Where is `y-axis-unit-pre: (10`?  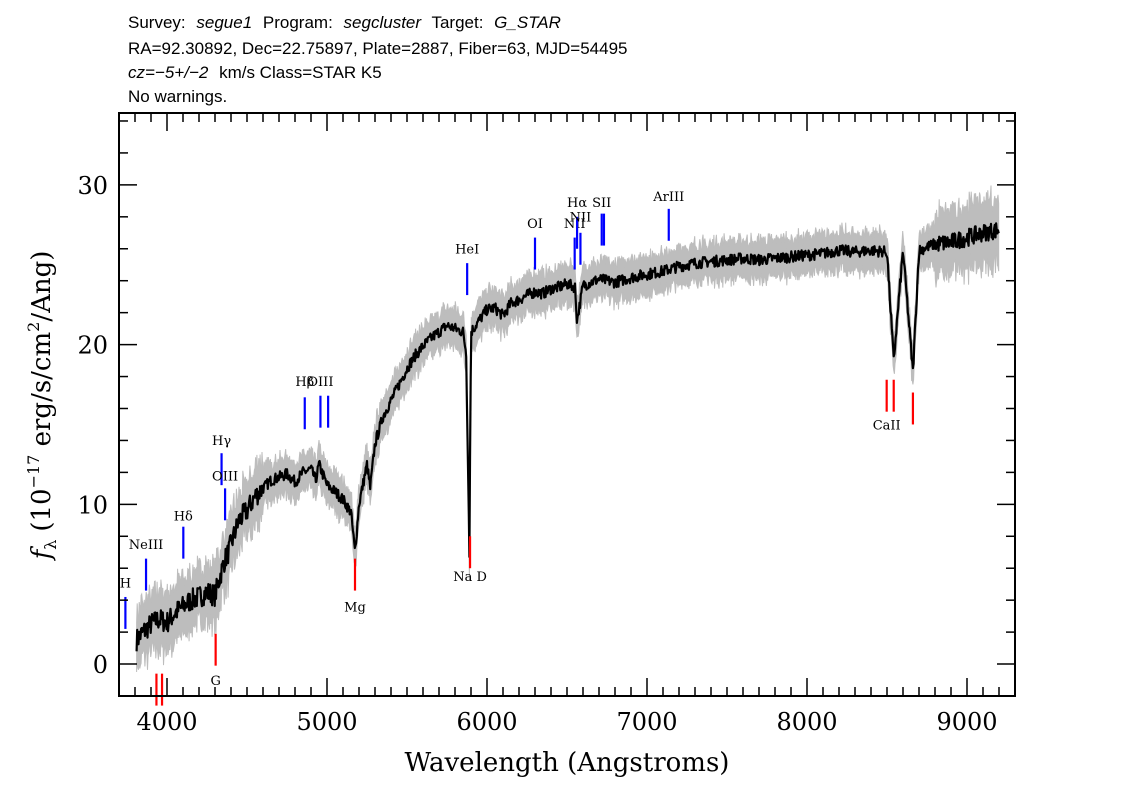
y-axis-unit-pre: (10 is located at coordinates (42, 509).